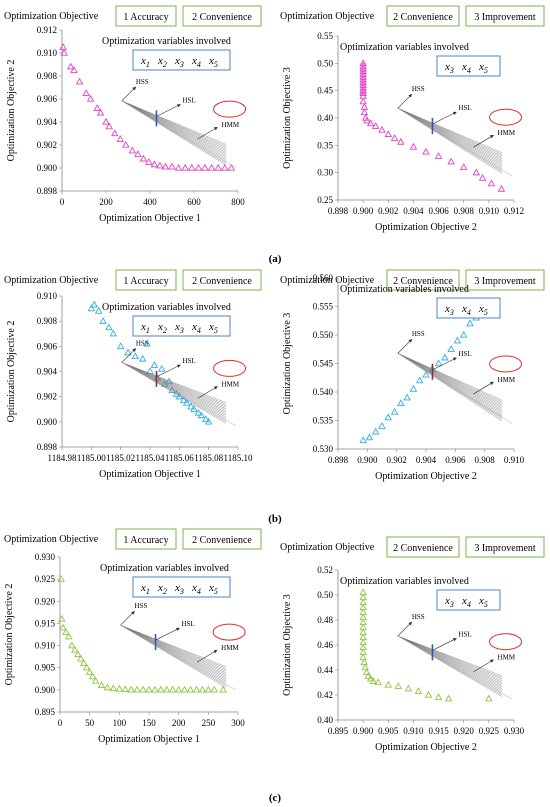 Image resolution: width=550 pixels, height=807 pixels. Describe the element at coordinates (426, 476) in the screenshot. I see `x-axis-title: Optimization Objective 2` at that location.